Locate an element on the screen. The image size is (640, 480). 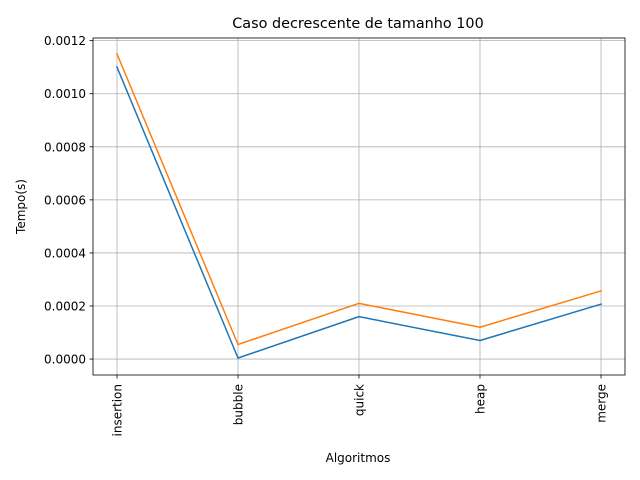
y-tick-label: 0.0000 is located at coordinates (65, 360).